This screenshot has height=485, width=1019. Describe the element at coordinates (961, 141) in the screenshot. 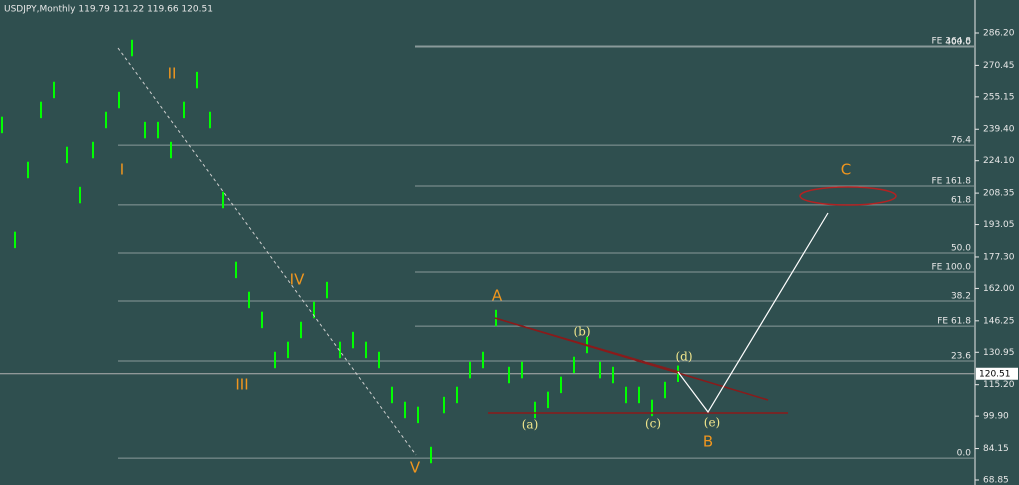

I see `level-label: 76.4` at that location.